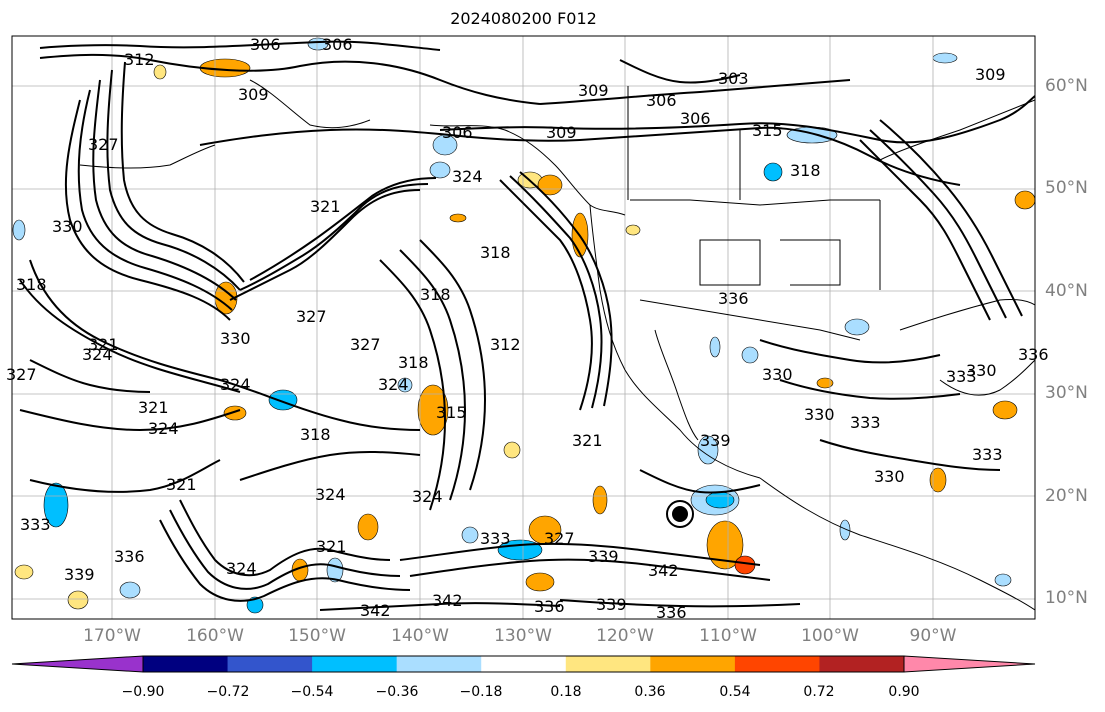 This screenshot has height=712, width=1105. I want to click on lon-label: 140°W, so click(420, 636).